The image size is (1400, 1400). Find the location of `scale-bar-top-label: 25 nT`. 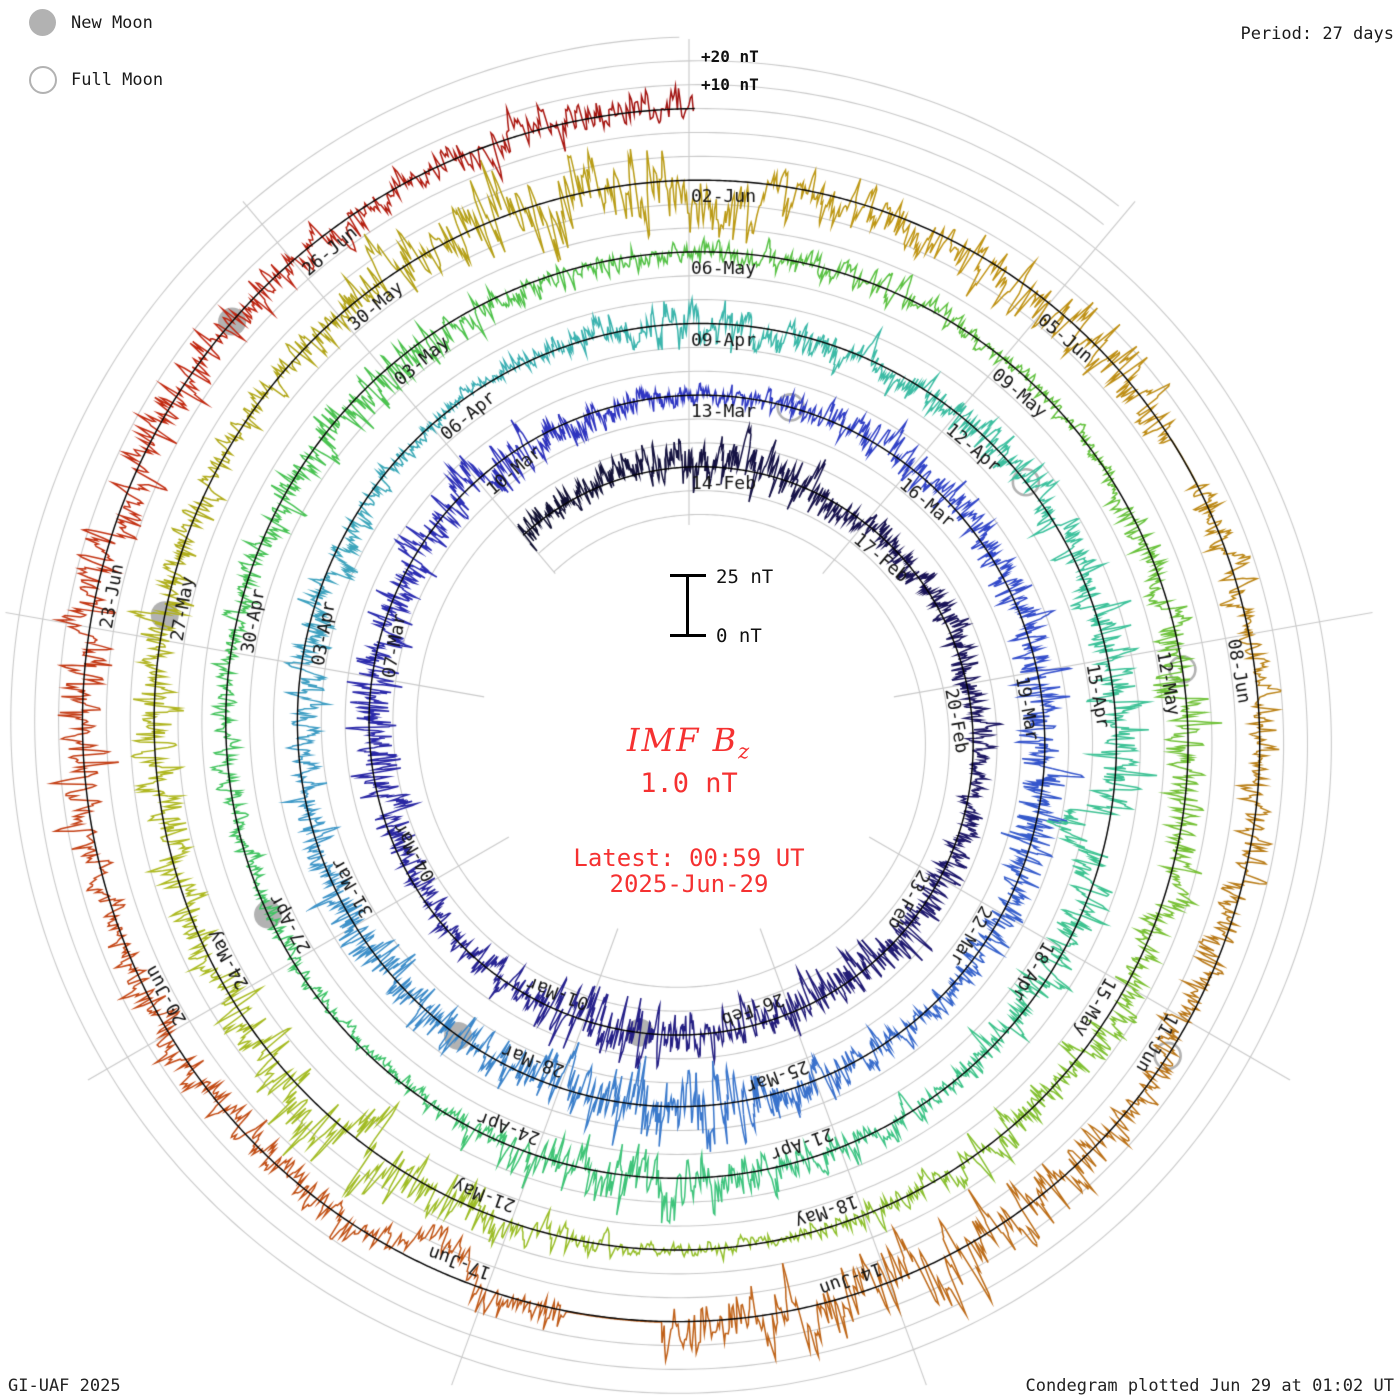

scale-bar-top-label: 25 nT is located at coordinates (745, 577).